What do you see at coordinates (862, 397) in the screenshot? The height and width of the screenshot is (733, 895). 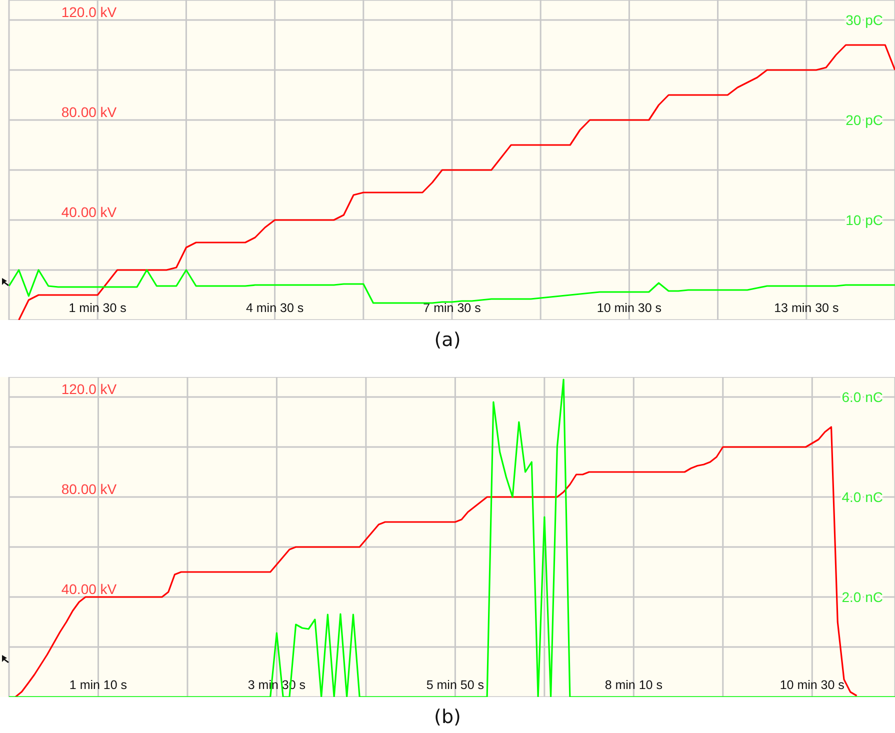 I see `y2-tick-label: 6.0 nC` at bounding box center [862, 397].